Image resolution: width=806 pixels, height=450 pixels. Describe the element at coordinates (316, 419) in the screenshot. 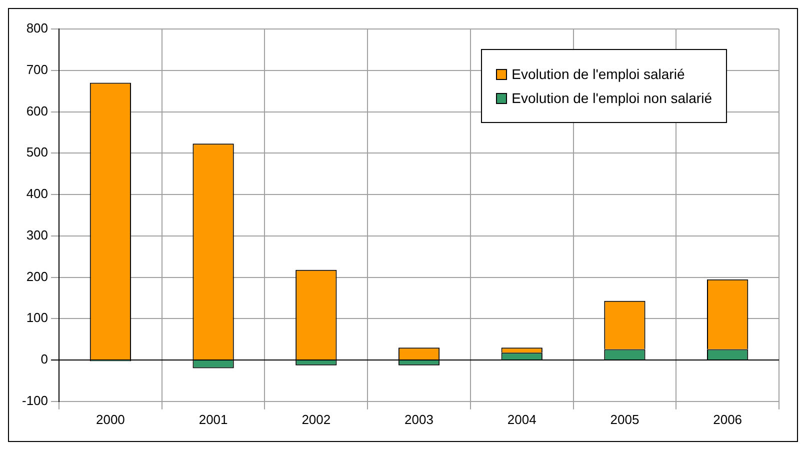

I see `x-tick-label: 2002` at that location.